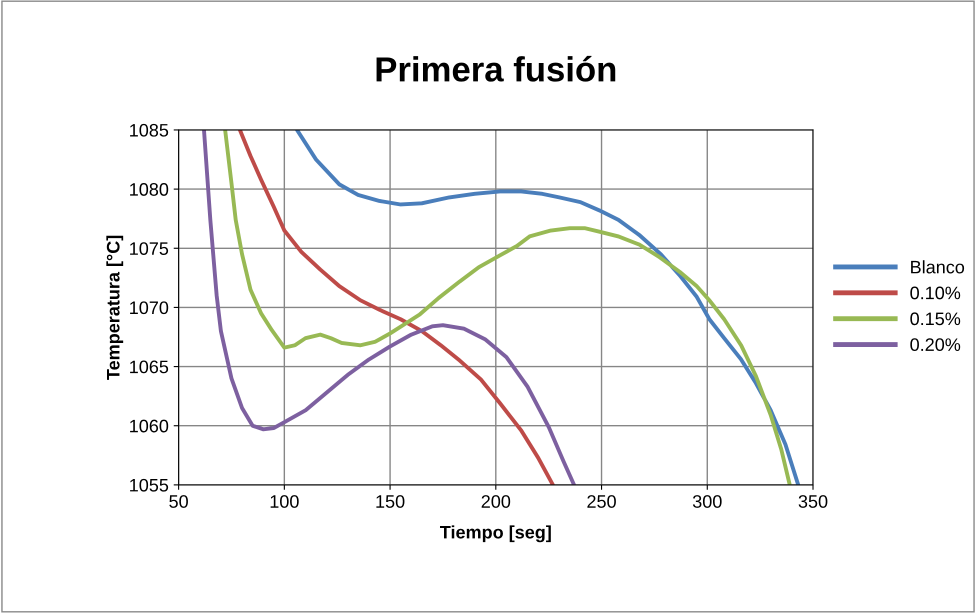 This screenshot has height=613, width=976. What do you see at coordinates (149, 426) in the screenshot?
I see `y-tick-label: 1060` at bounding box center [149, 426].